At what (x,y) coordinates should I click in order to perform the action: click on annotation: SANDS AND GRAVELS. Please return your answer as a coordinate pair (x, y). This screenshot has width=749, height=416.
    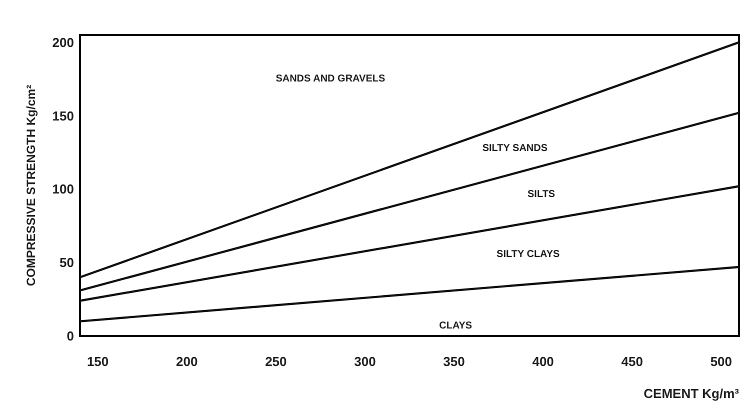
    Looking at the image, I should click on (331, 78).